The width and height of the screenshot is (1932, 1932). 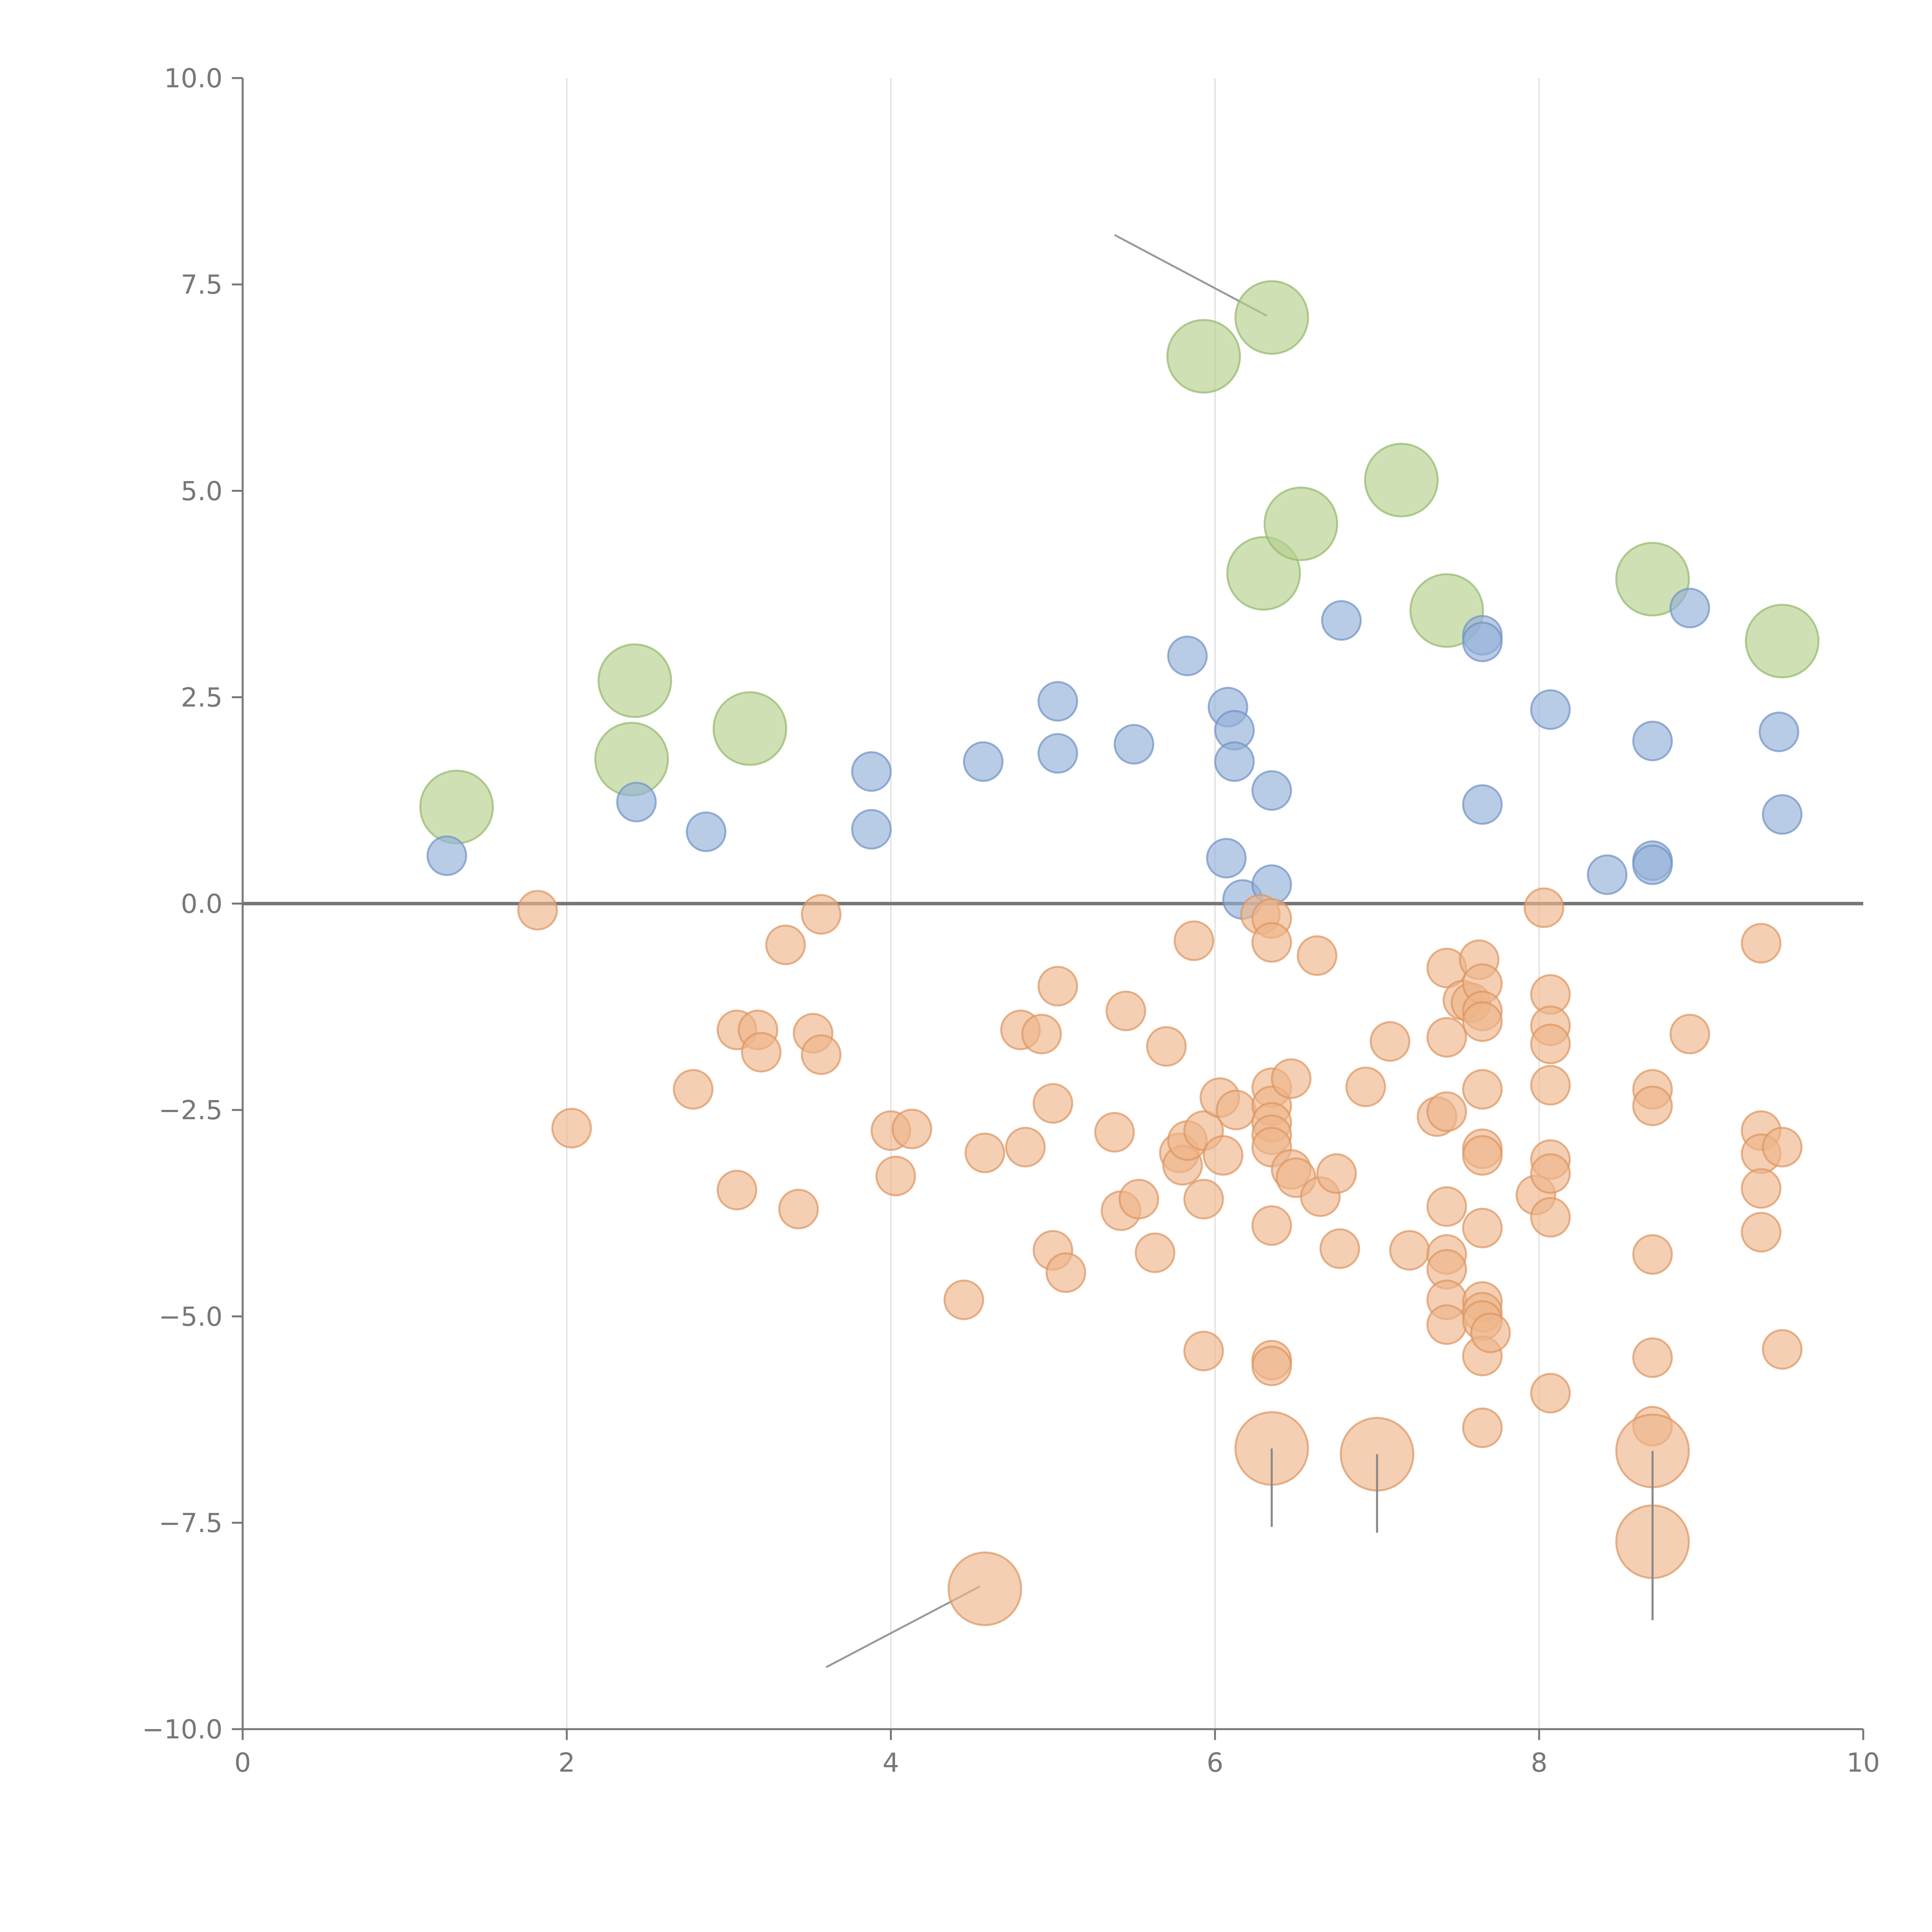 I want to click on x-tick-label: 8, so click(x=1540, y=1763).